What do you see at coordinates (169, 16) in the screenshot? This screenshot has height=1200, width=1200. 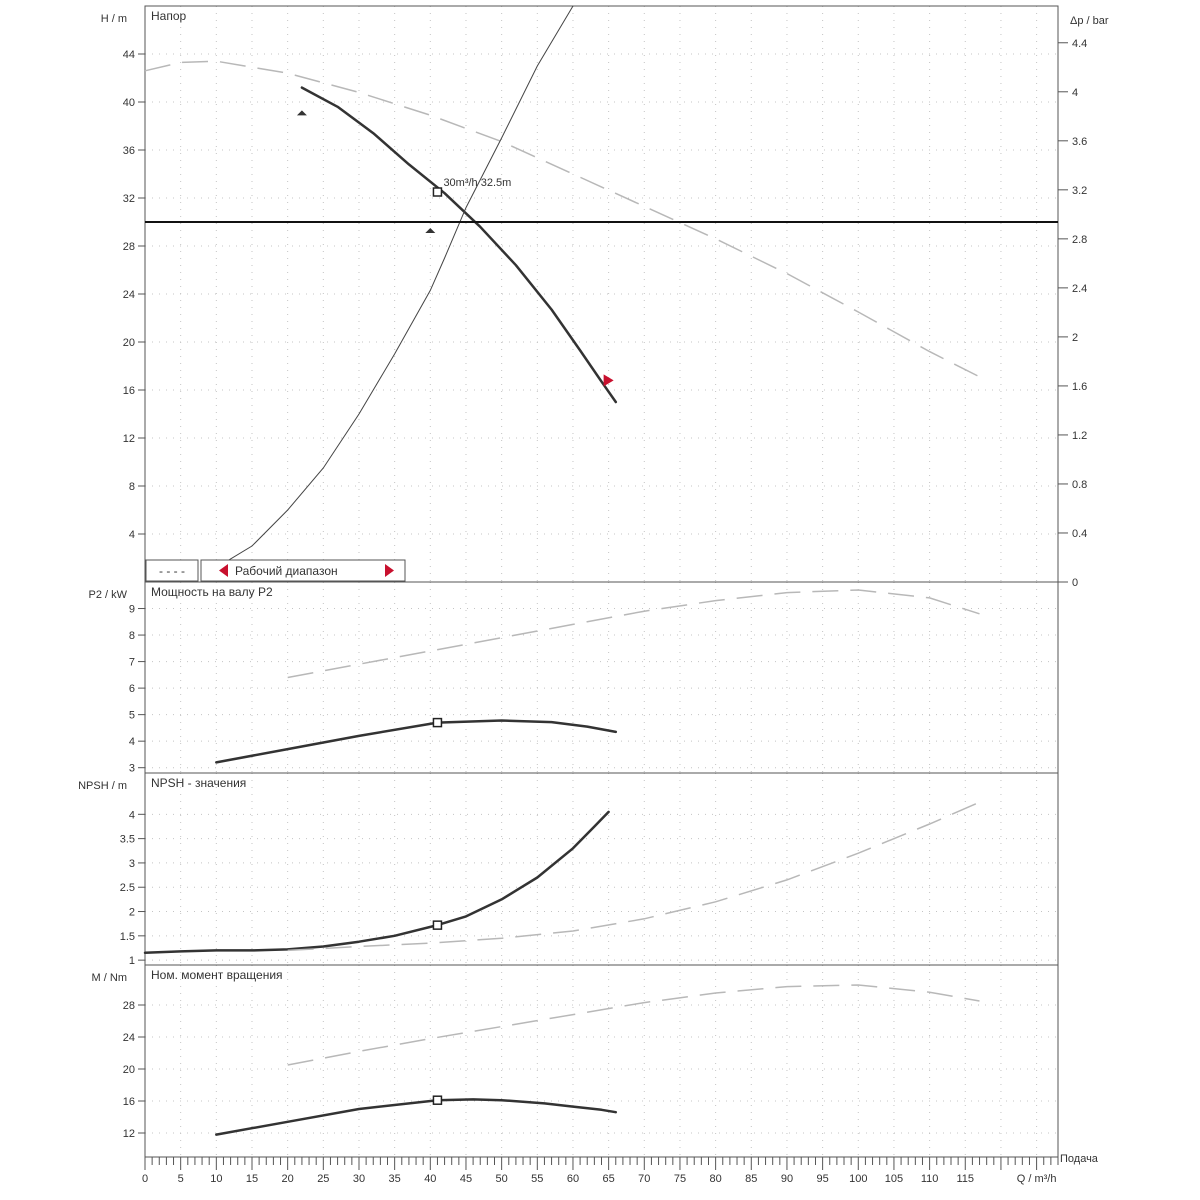 I see `panel-title: Напор` at bounding box center [169, 16].